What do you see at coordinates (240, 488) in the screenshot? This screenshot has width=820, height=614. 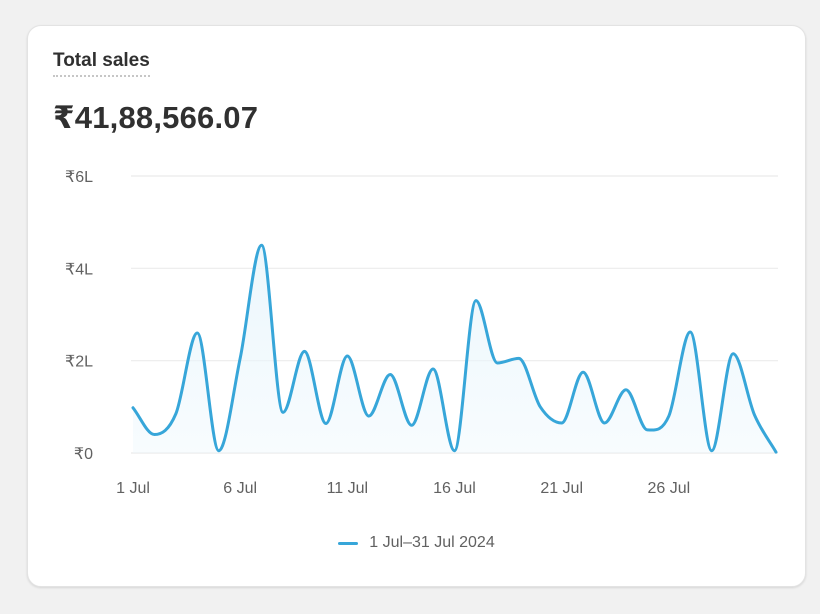 I see `x-tick-label: 6 Jul` at bounding box center [240, 488].